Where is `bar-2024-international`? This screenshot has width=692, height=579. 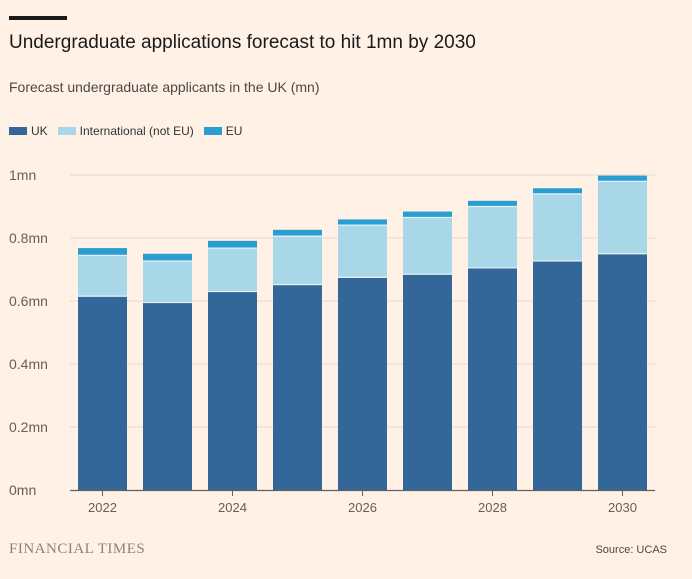 bar-2024-international is located at coordinates (232, 270).